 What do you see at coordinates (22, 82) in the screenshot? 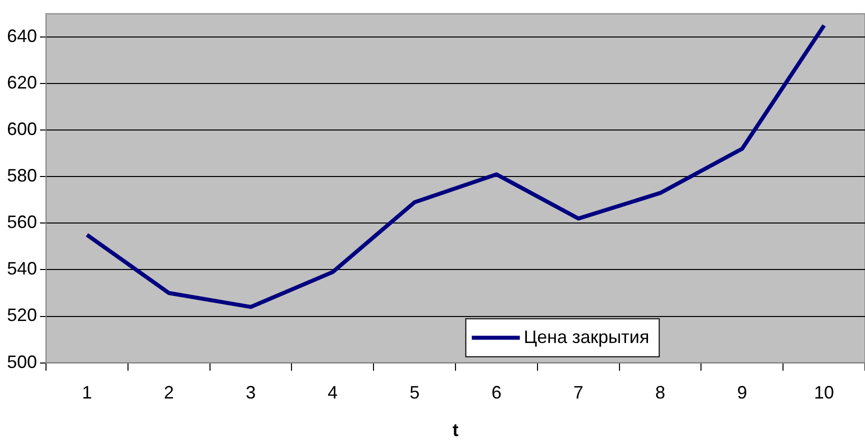
I see `y-tick-label: 620` at bounding box center [22, 82].